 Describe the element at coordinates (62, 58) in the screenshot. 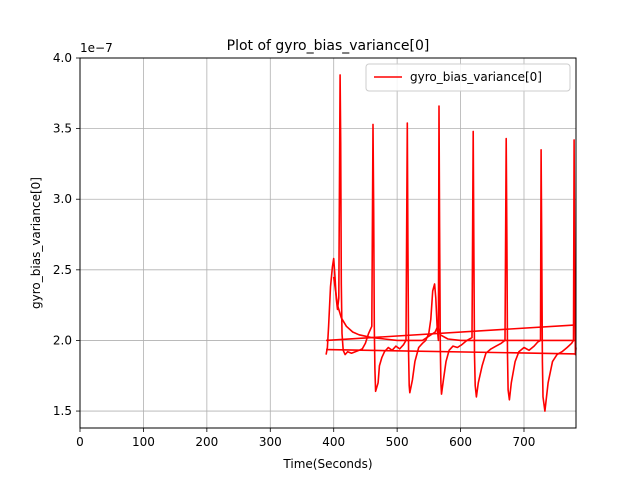

I see `y-tick-label: 4.0` at that location.